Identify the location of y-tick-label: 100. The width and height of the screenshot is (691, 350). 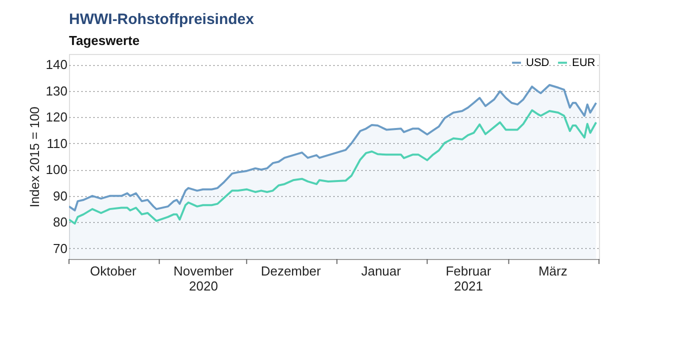
(57, 170).